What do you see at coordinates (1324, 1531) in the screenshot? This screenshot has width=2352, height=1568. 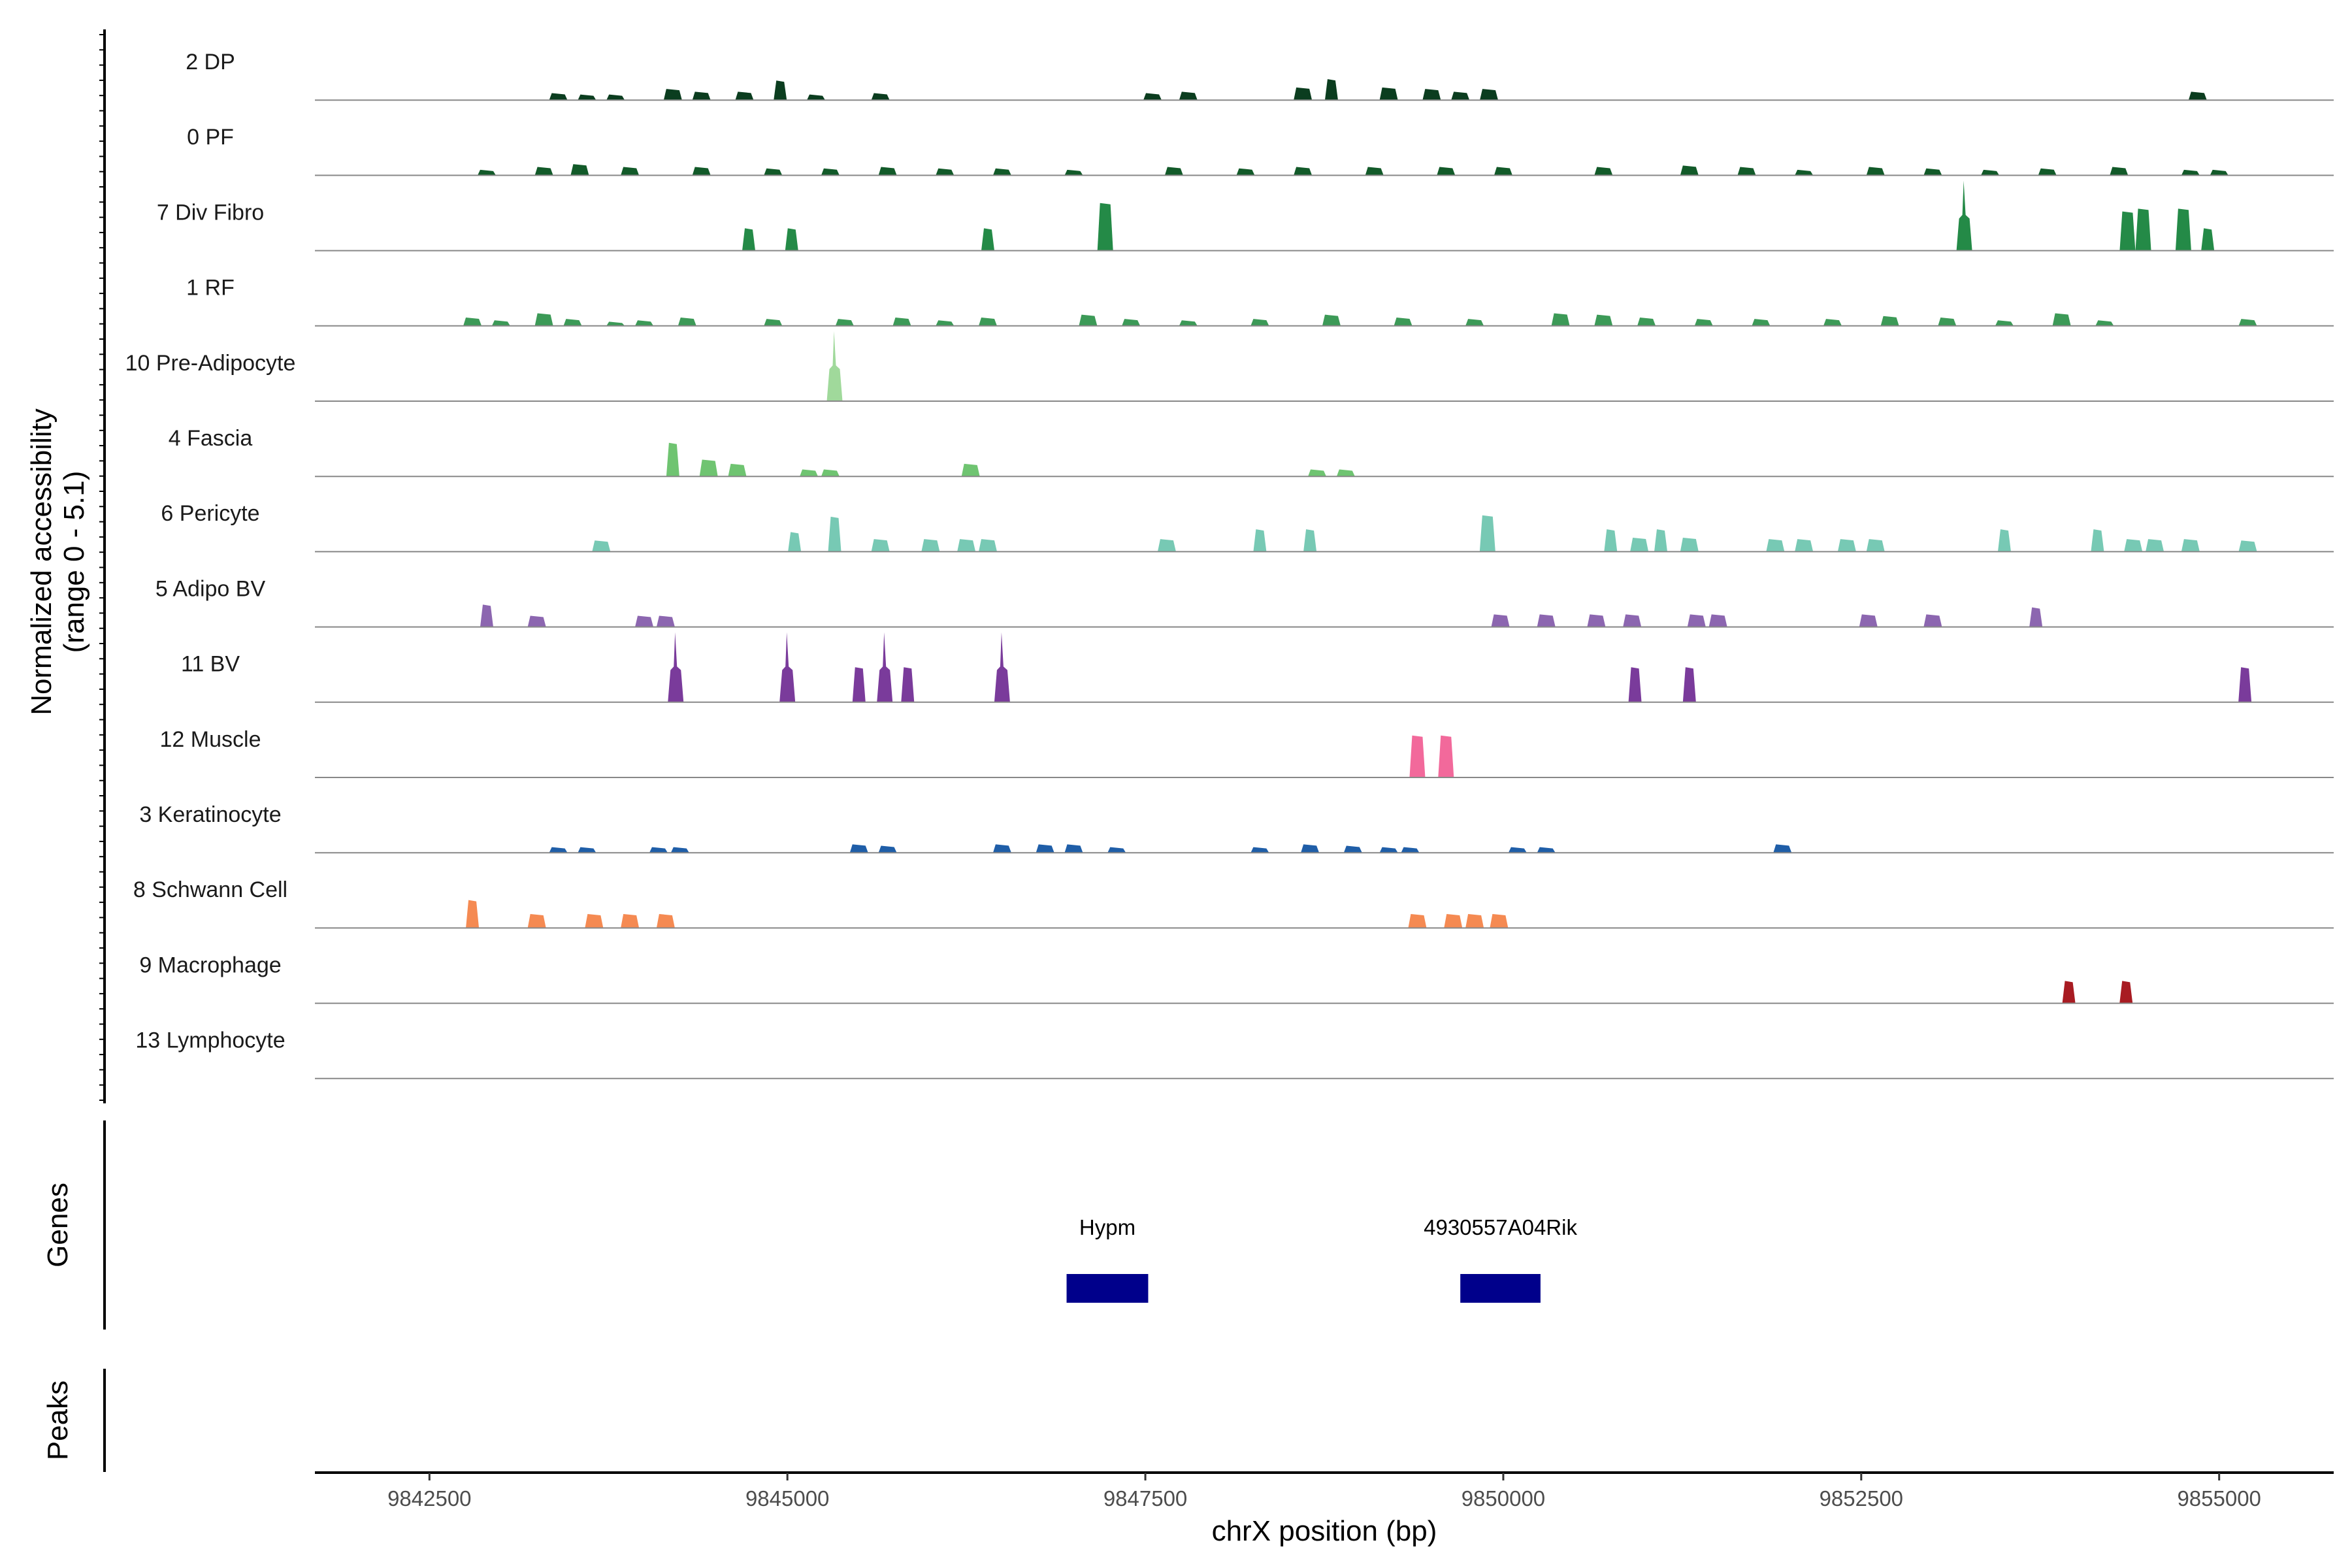 I see `x-axis-title: chrX position (bp)` at bounding box center [1324, 1531].